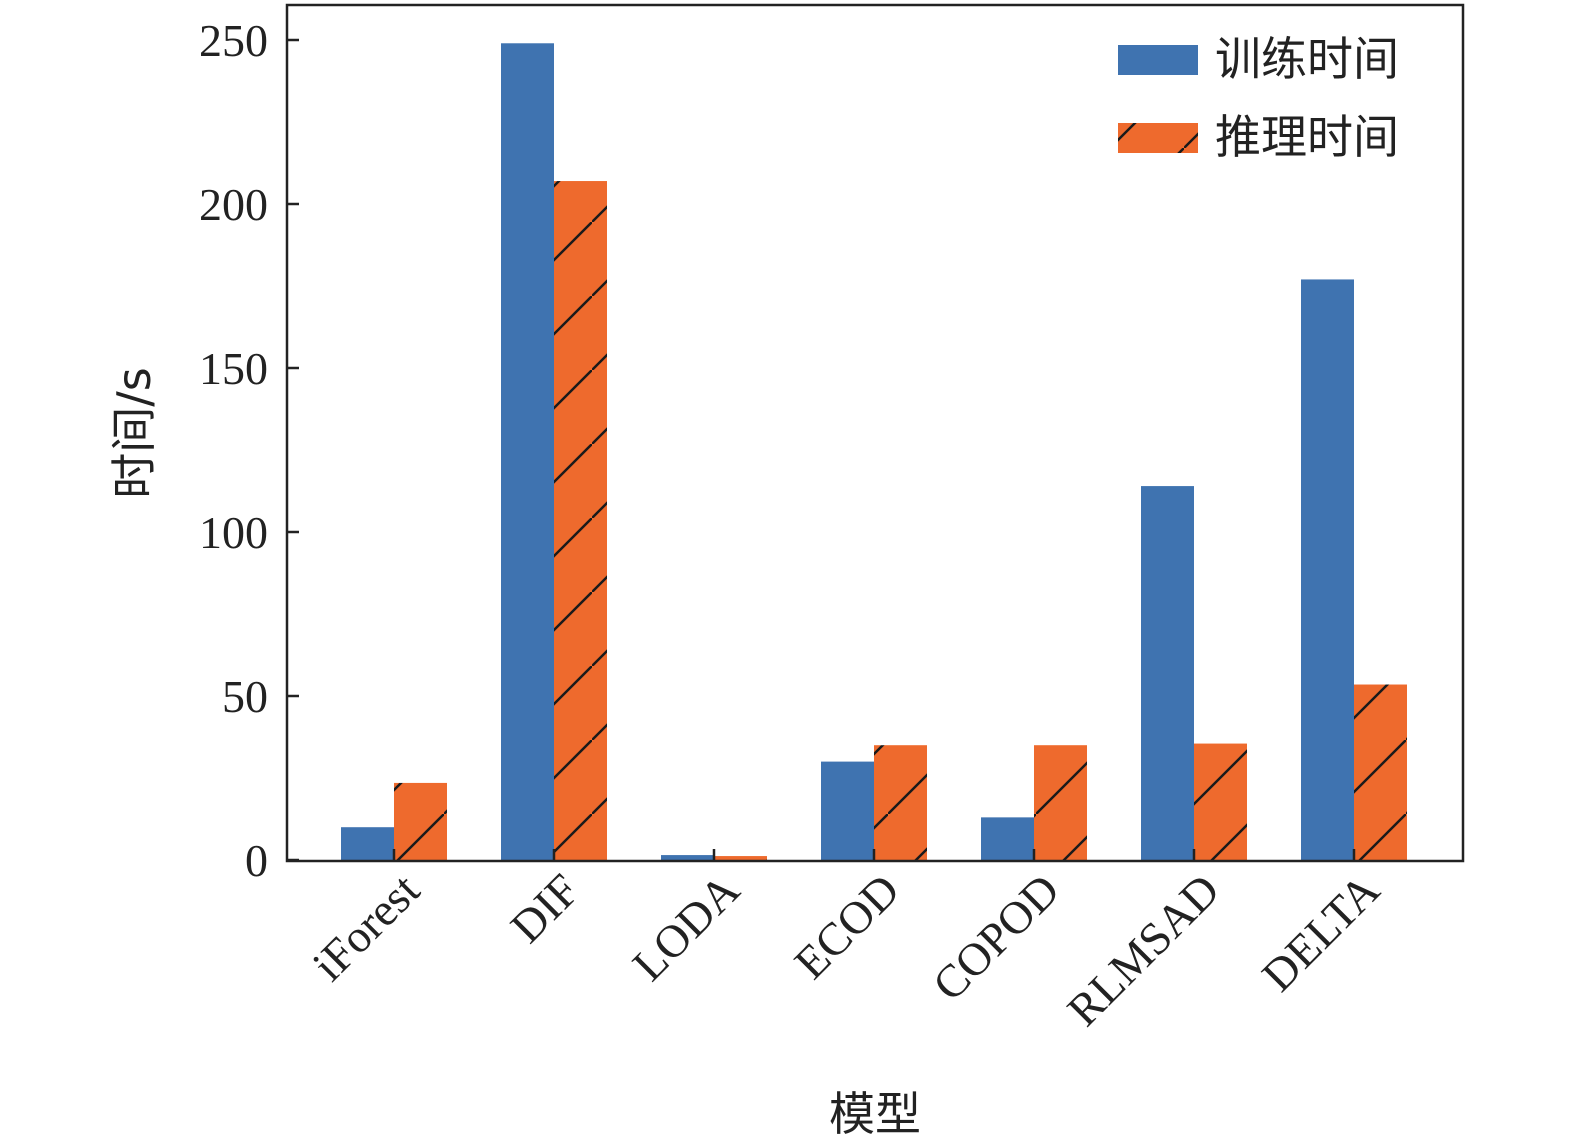 The height and width of the screenshot is (1147, 1575). I want to click on x-tick-label-ecod: ECOD, so click(846, 926).